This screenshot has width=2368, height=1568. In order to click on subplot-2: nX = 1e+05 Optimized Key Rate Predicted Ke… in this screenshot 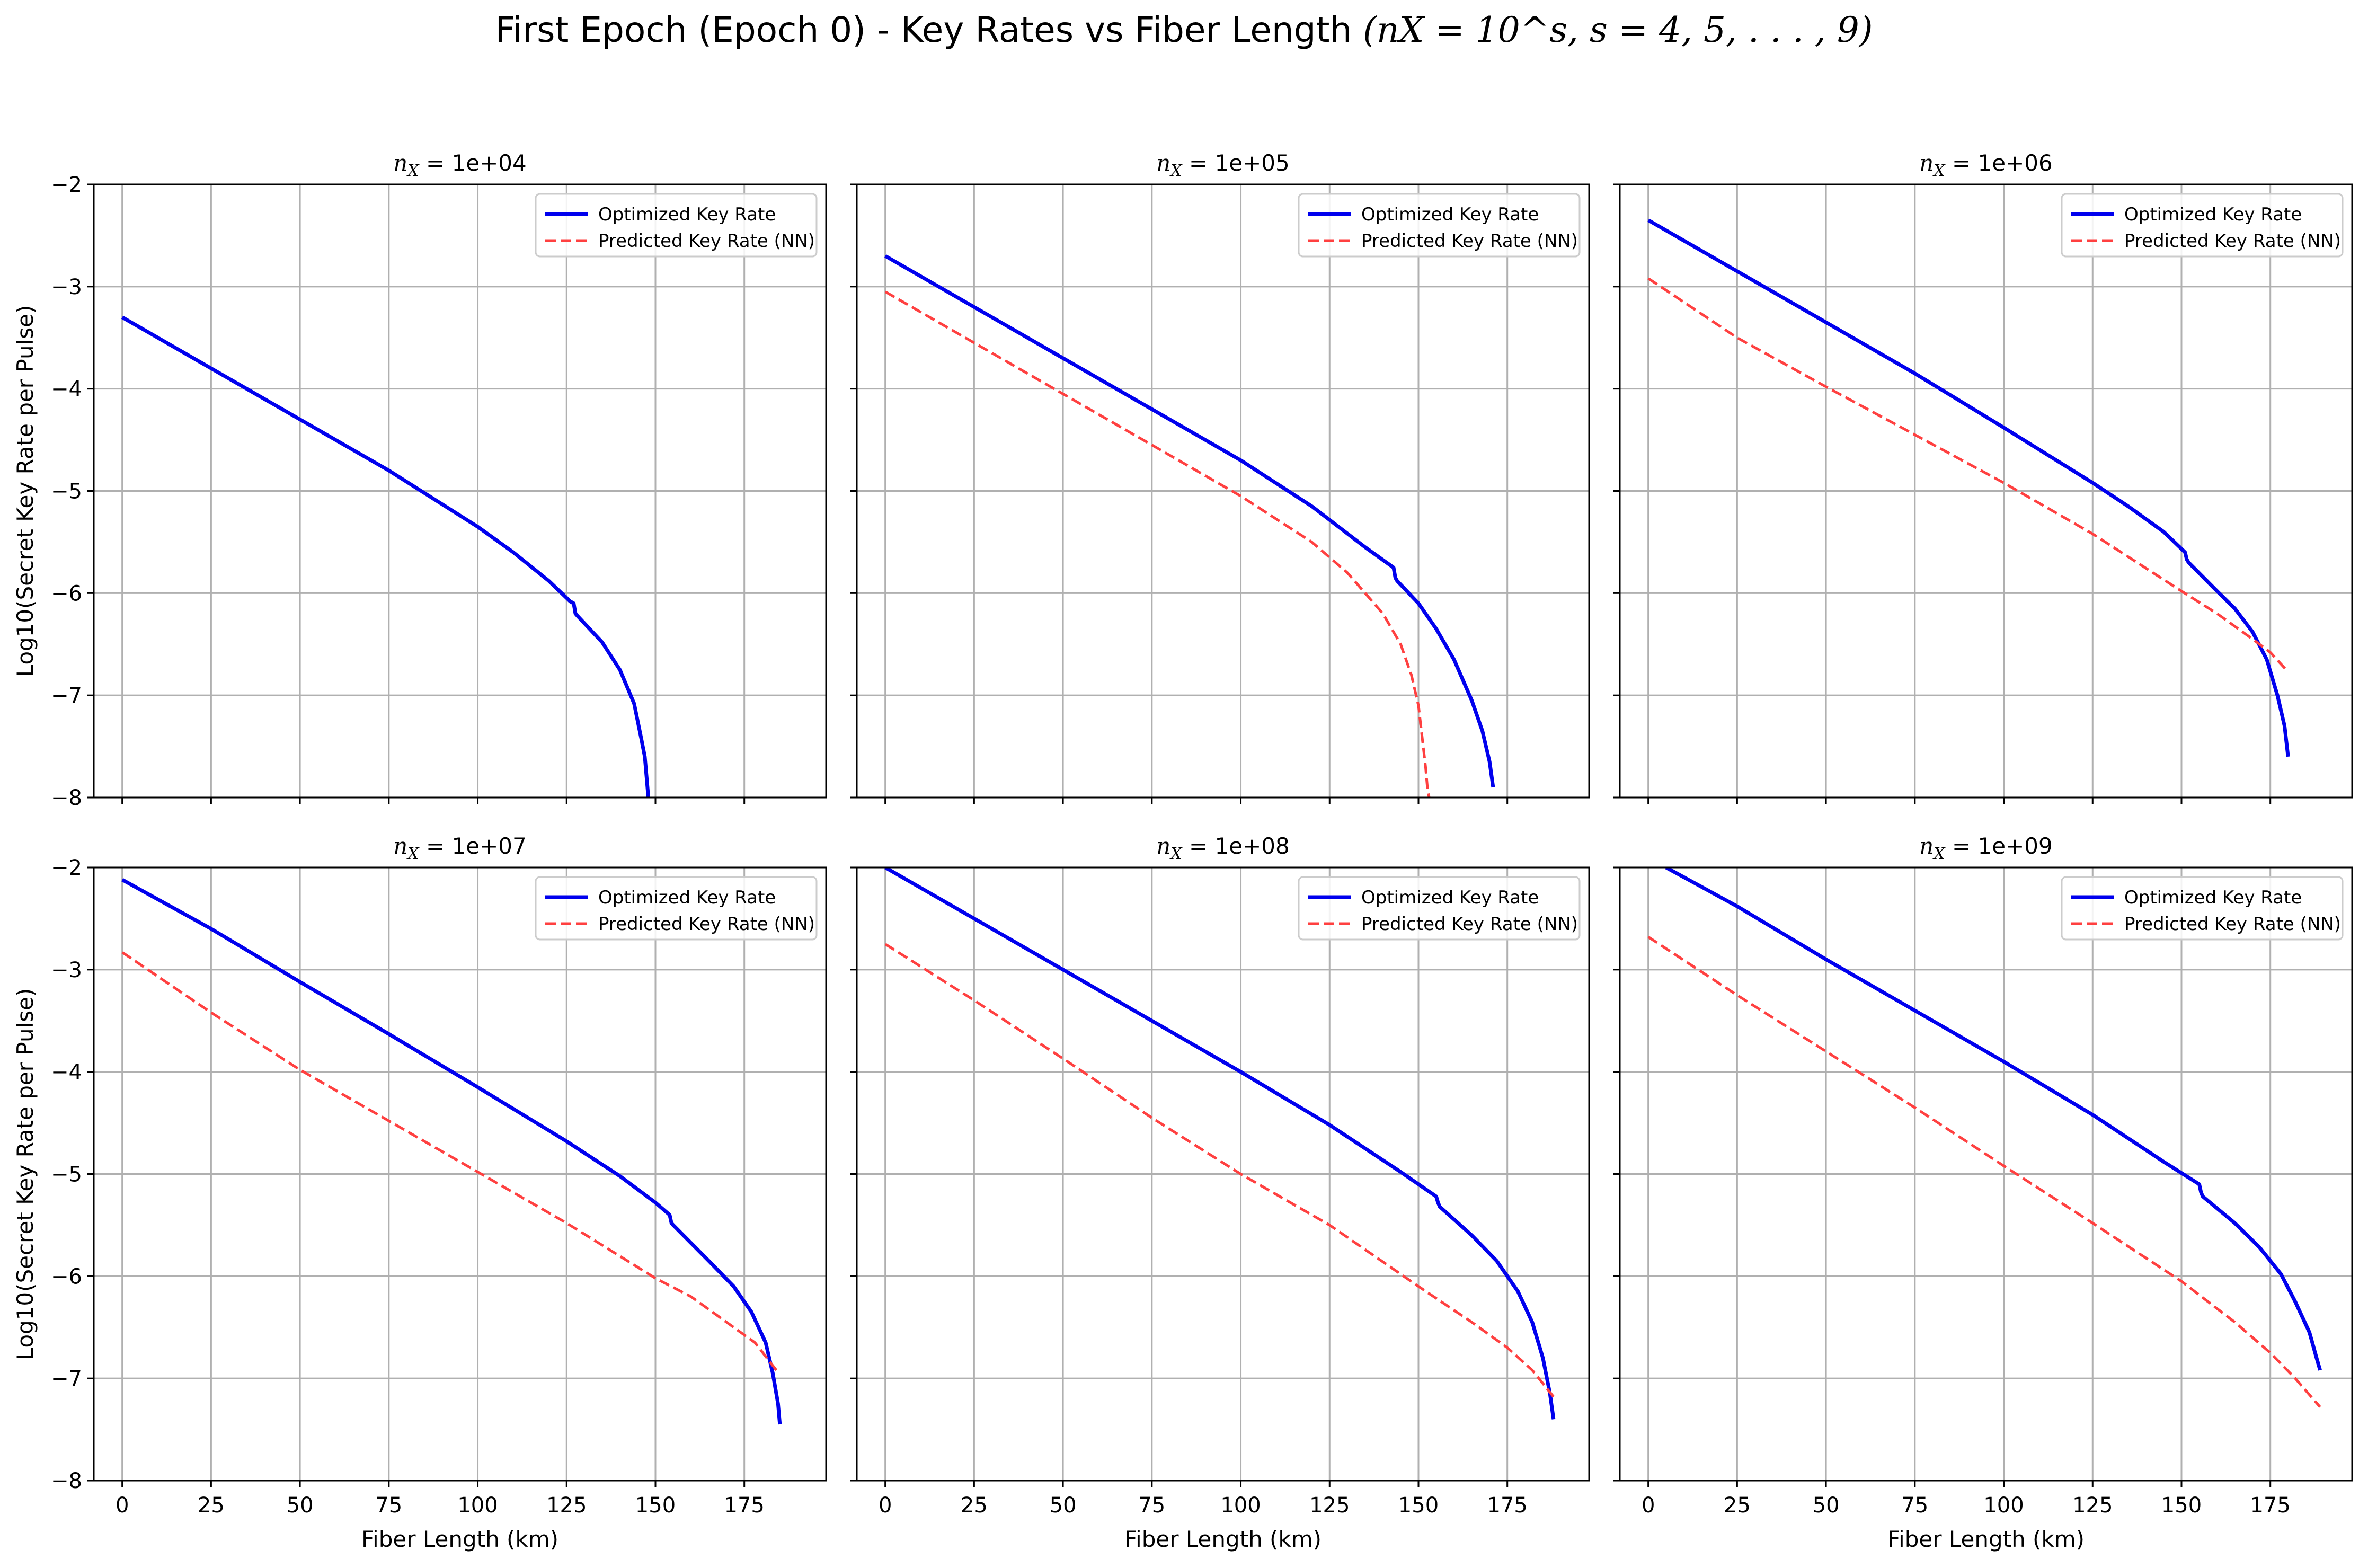, I will do `click(1220, 477)`.